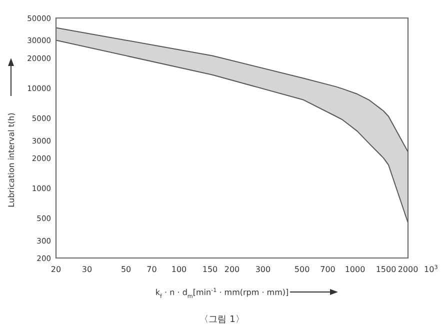 The height and width of the screenshot is (330, 443). Describe the element at coordinates (232, 269) in the screenshot. I see `x-tick-label: 200` at that location.